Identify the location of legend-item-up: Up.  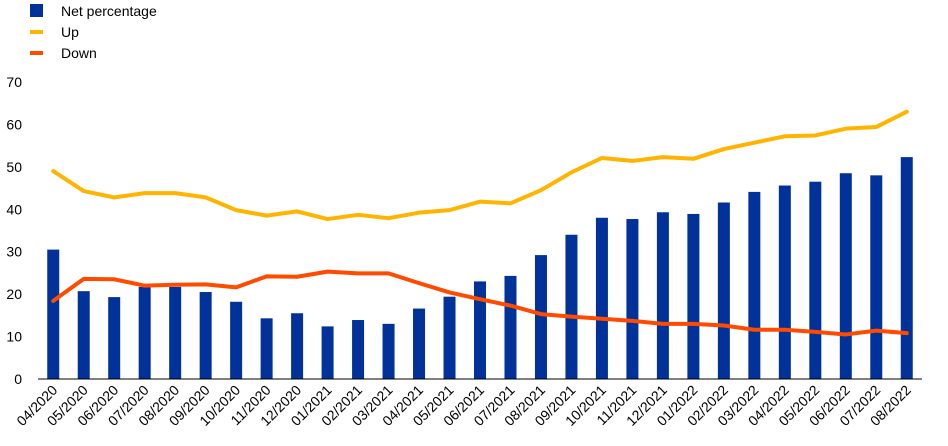
(93, 31).